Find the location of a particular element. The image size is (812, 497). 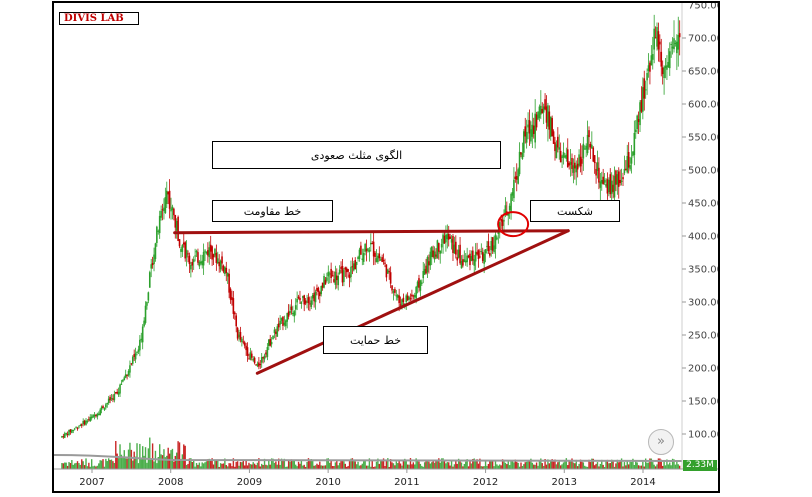

scroll-forward-button: » is located at coordinates (661, 442).